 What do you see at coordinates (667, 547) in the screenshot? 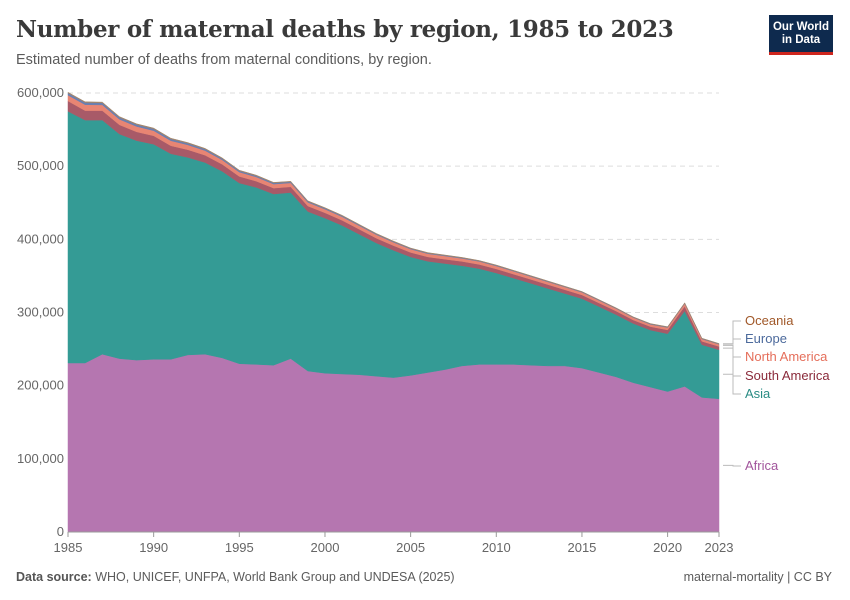
I see `x-tick-label: 2020` at bounding box center [667, 547].